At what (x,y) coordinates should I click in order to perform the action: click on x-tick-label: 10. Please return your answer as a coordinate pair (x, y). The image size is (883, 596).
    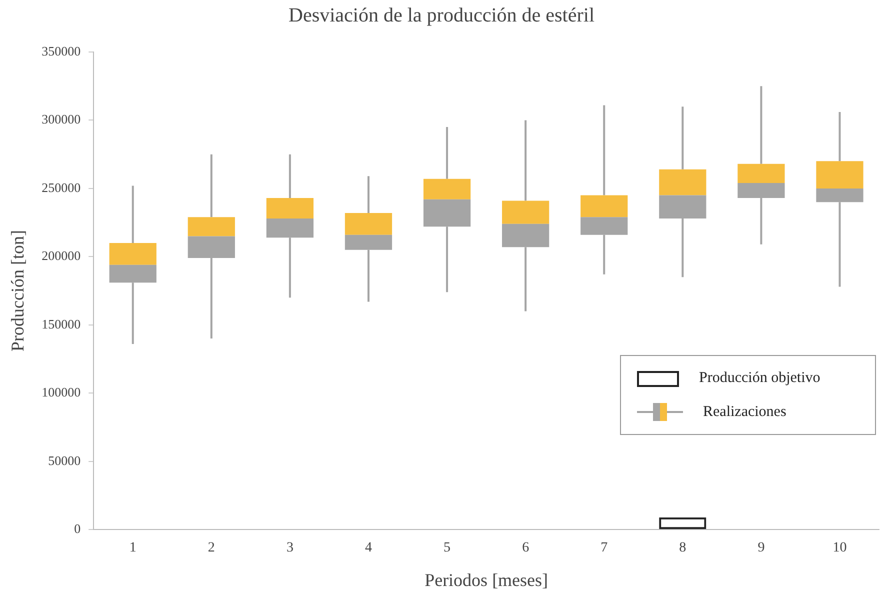
    Looking at the image, I should click on (839, 548).